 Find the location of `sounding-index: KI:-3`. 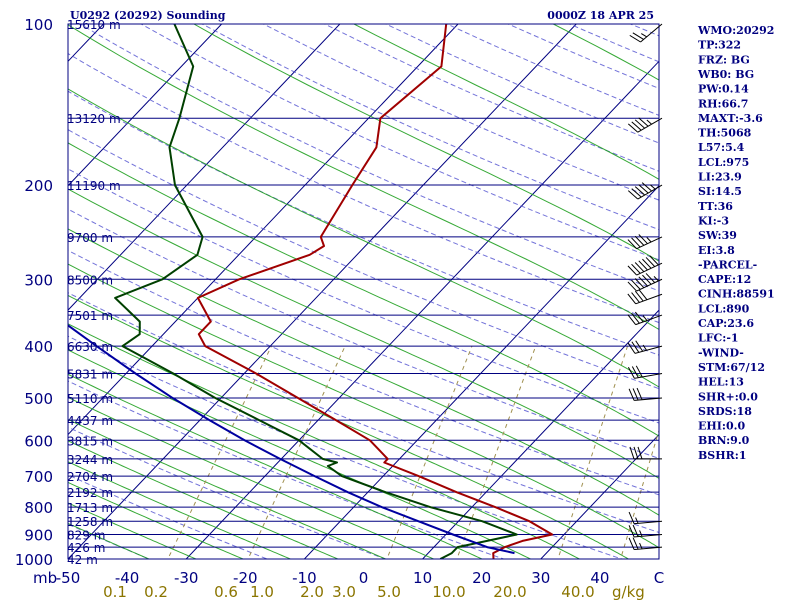

sounding-index: KI:-3 is located at coordinates (713, 220).